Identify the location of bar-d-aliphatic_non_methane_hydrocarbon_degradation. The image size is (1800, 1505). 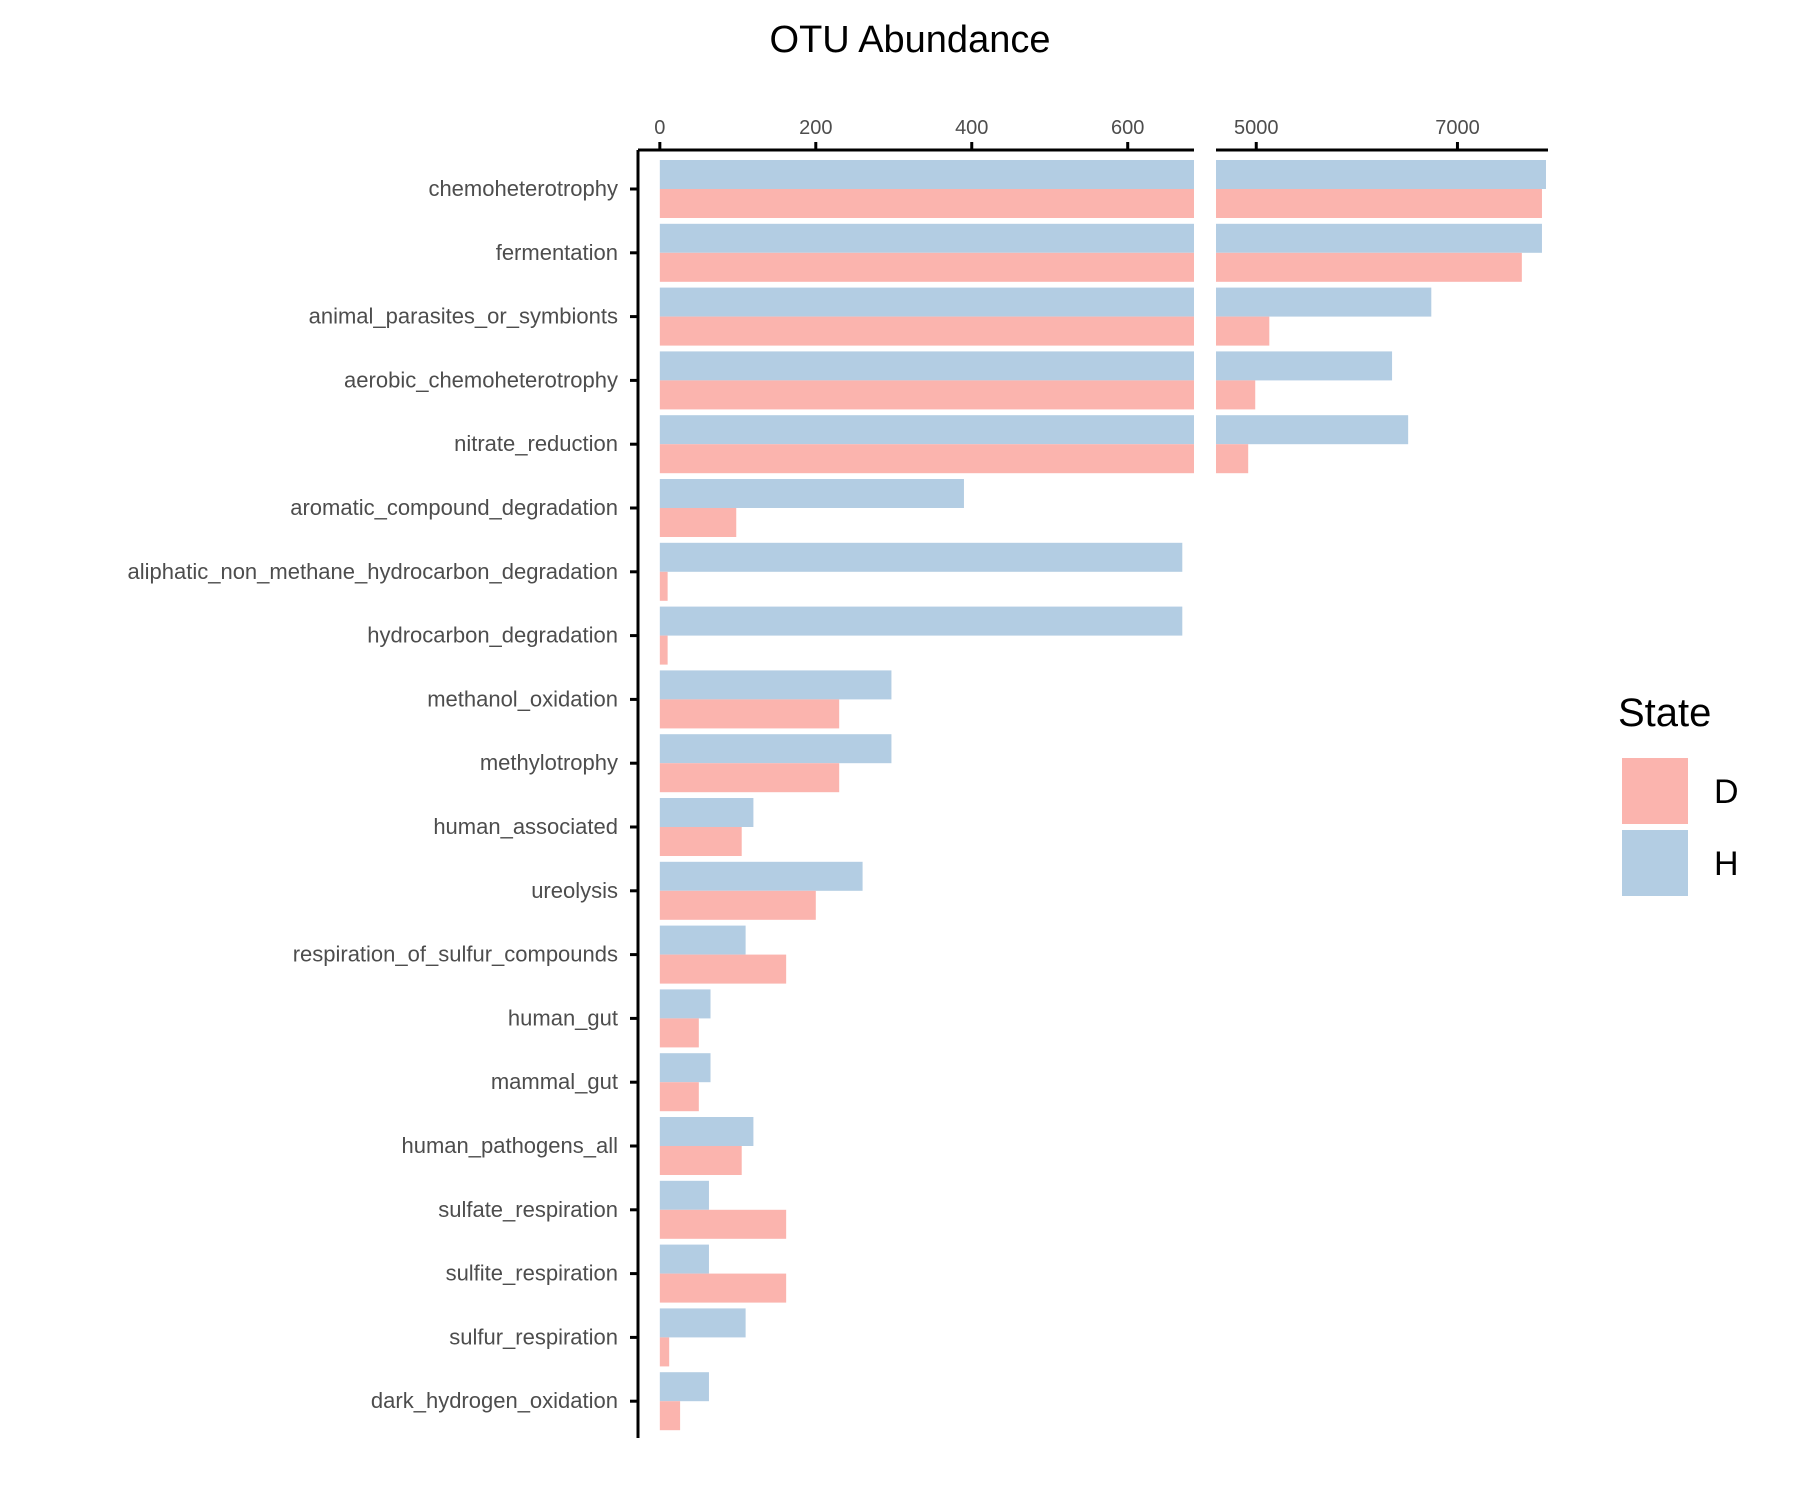
(663, 586).